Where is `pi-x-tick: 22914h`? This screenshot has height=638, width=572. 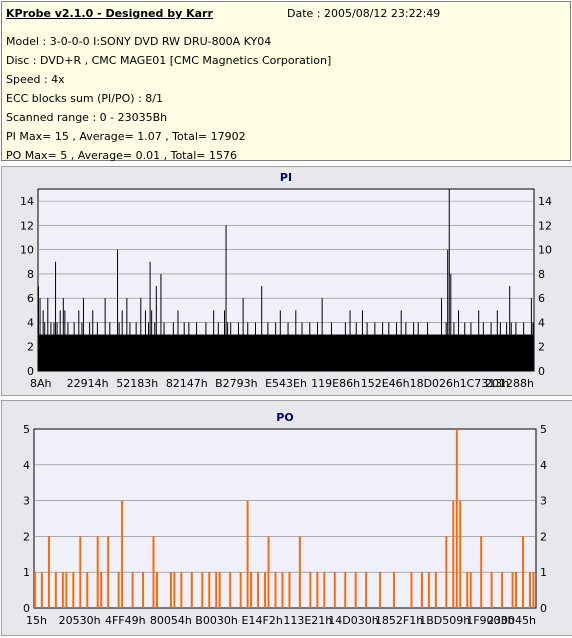
pi-x-tick: 22914h is located at coordinates (88, 383).